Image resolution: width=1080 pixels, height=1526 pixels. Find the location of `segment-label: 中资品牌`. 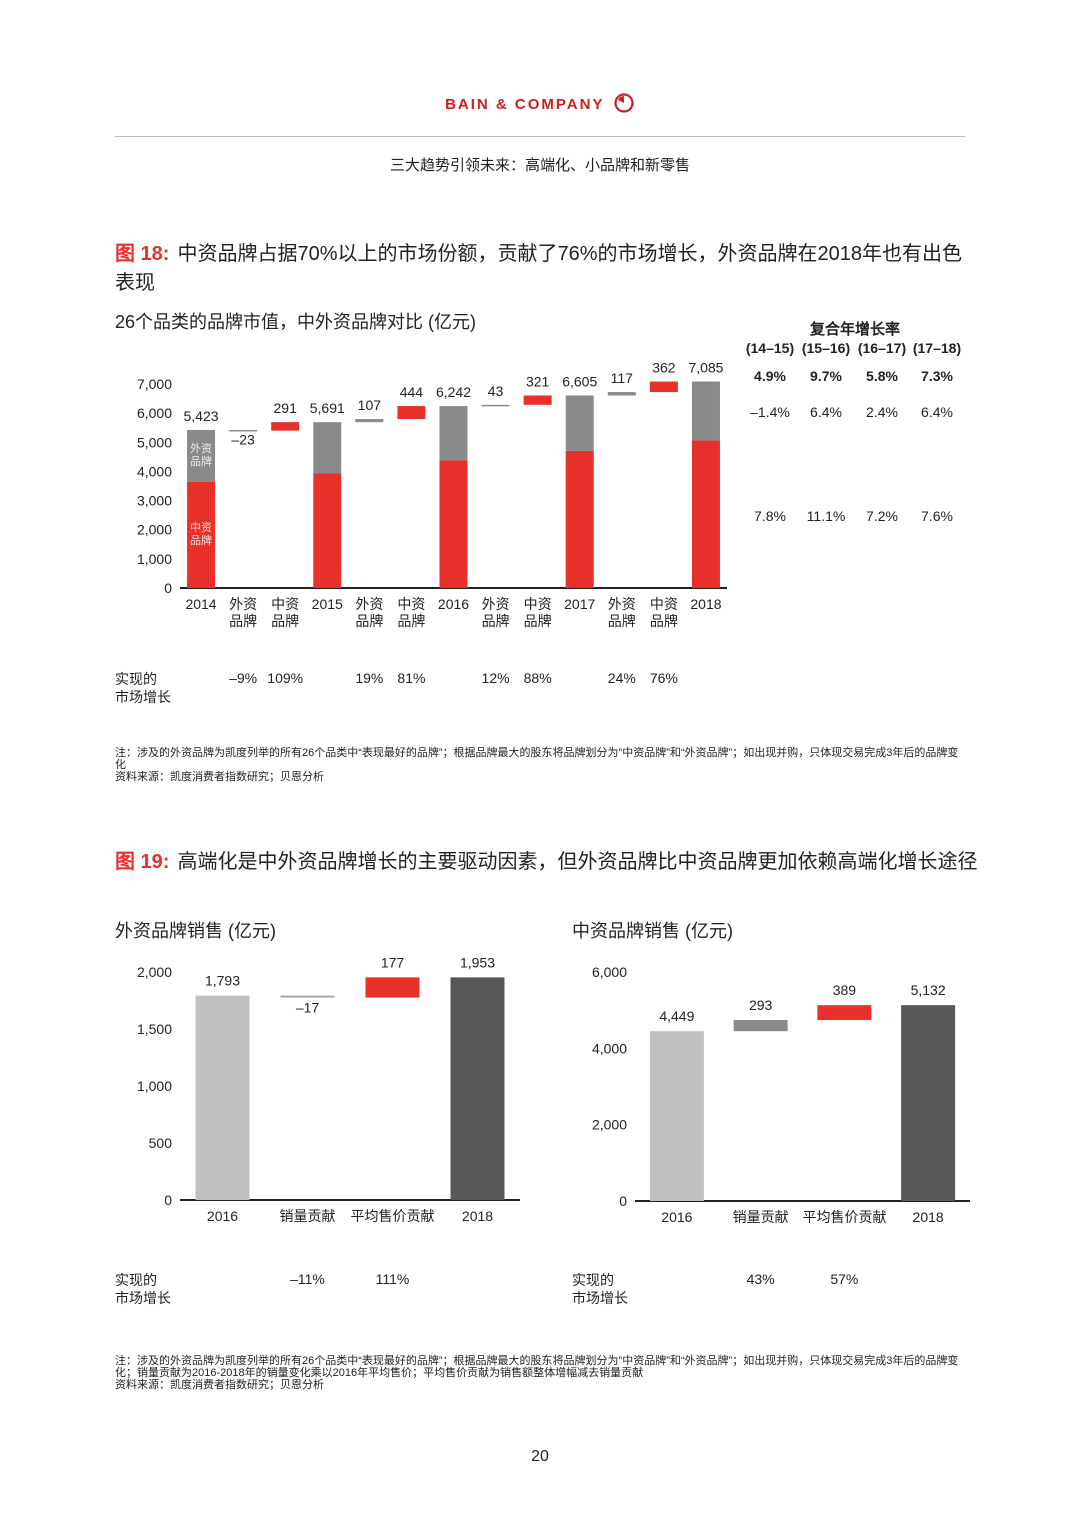

segment-label: 中资品牌 is located at coordinates (201, 534).